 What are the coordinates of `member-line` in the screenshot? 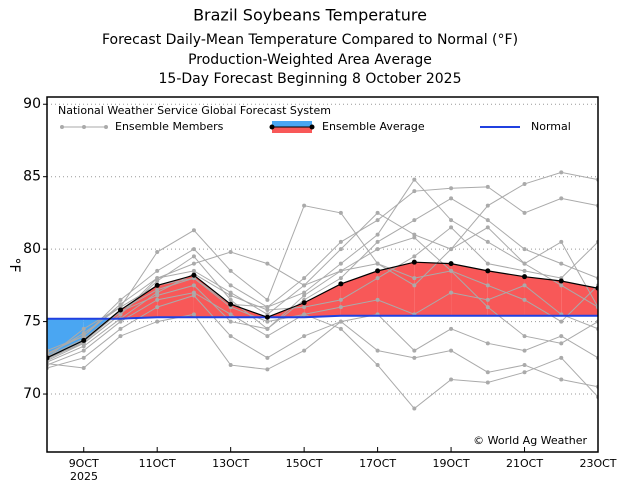 It's located at (322, 341).